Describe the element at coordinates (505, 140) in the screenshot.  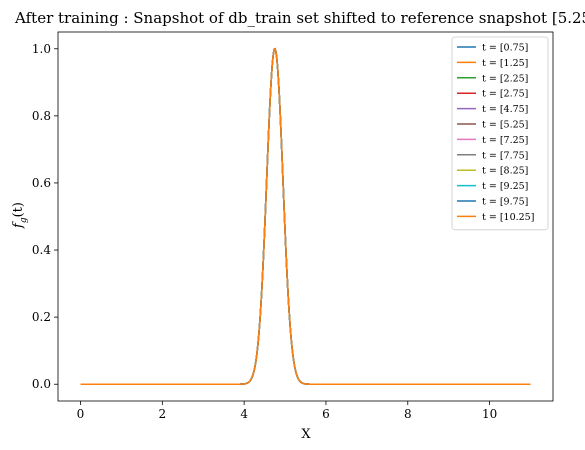
I see `legend-entry: t = [7.25]` at that location.